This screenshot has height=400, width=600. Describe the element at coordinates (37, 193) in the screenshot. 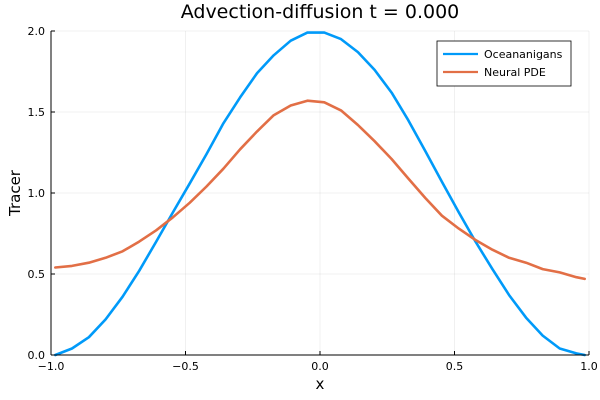

I see `y-tick-label: 1.0` at that location.